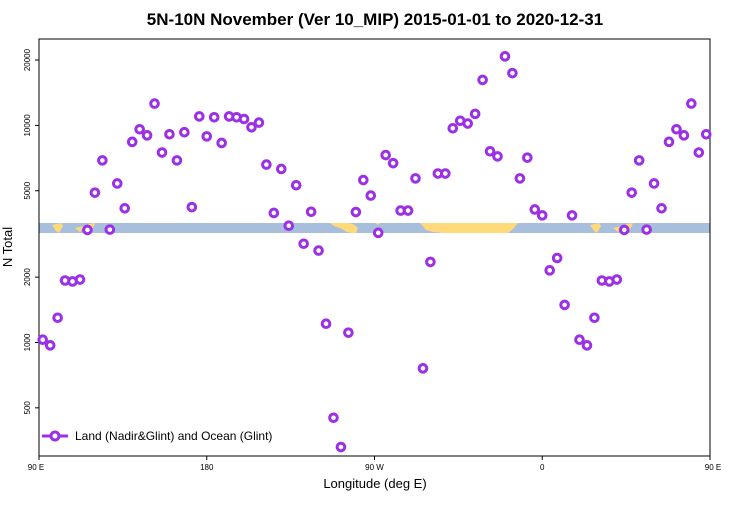 Image resolution: width=750 pixels, height=505 pixels. What do you see at coordinates (344, 228) in the screenshot?
I see `land-patch-americas` at bounding box center [344, 228].